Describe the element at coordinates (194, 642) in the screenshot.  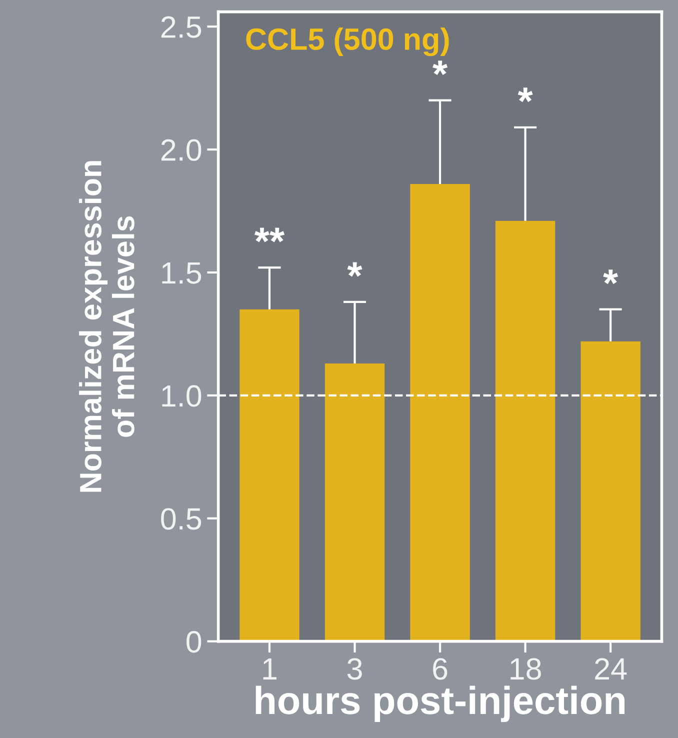
I see `y-tick-label: 0` at that location.